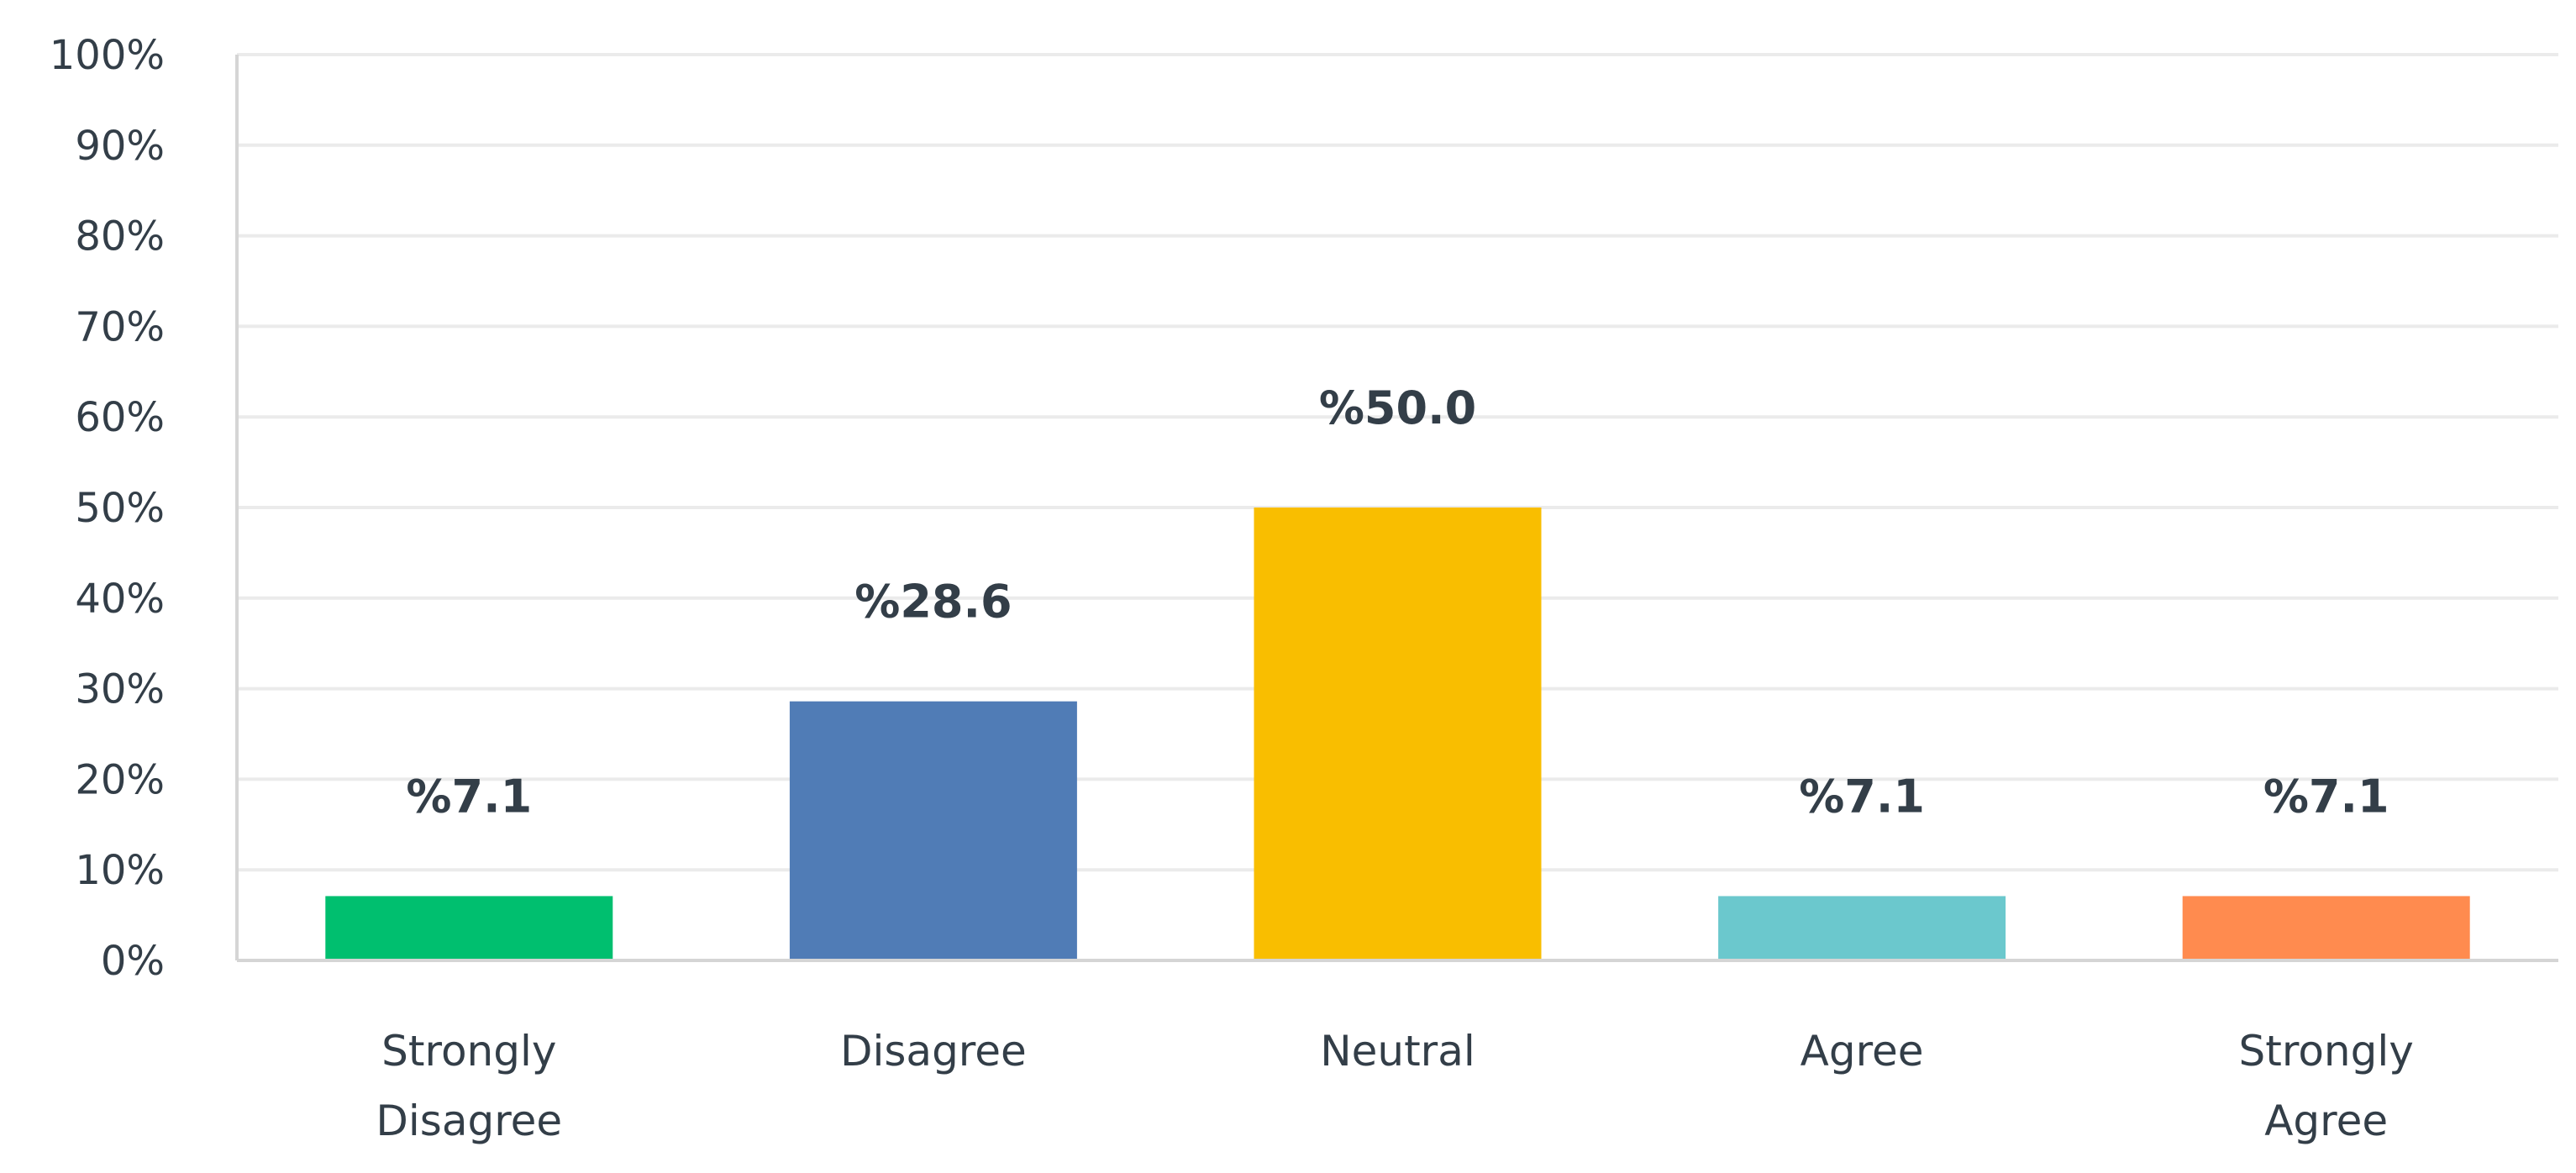 The width and height of the screenshot is (2576, 1173). I want to click on bar-agree, so click(1862, 928).